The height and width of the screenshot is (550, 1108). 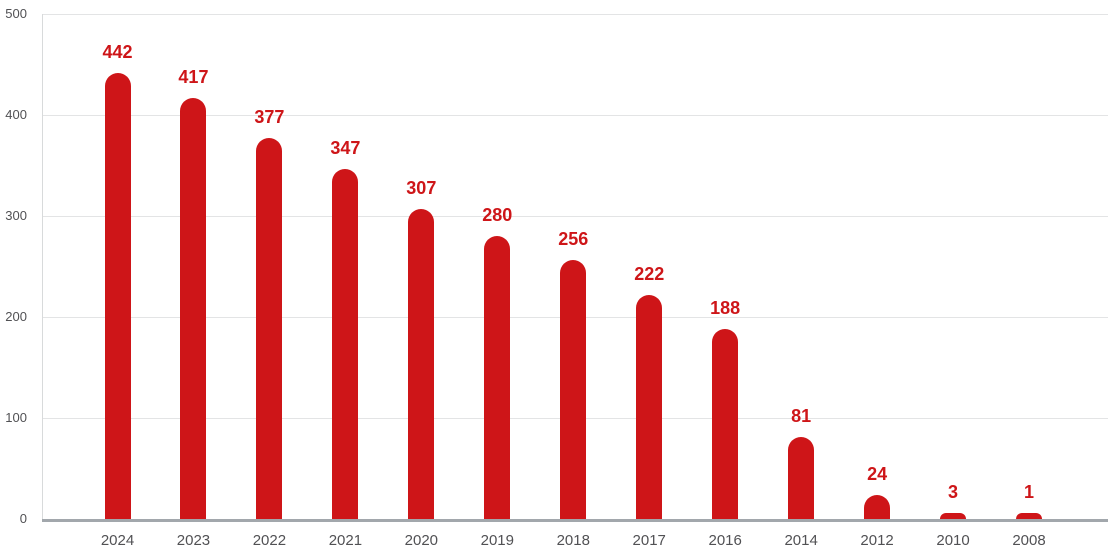 I want to click on bar-value-label: 307, so click(x=421, y=187).